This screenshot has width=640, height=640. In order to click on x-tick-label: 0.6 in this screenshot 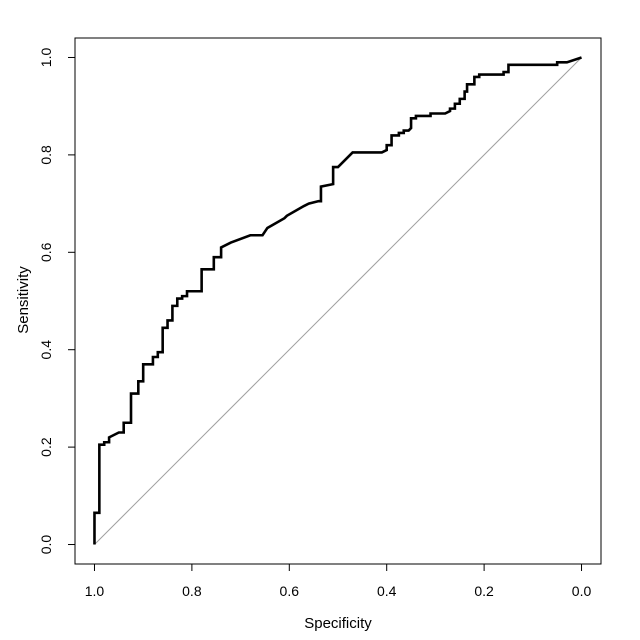, I will do `click(290, 591)`.